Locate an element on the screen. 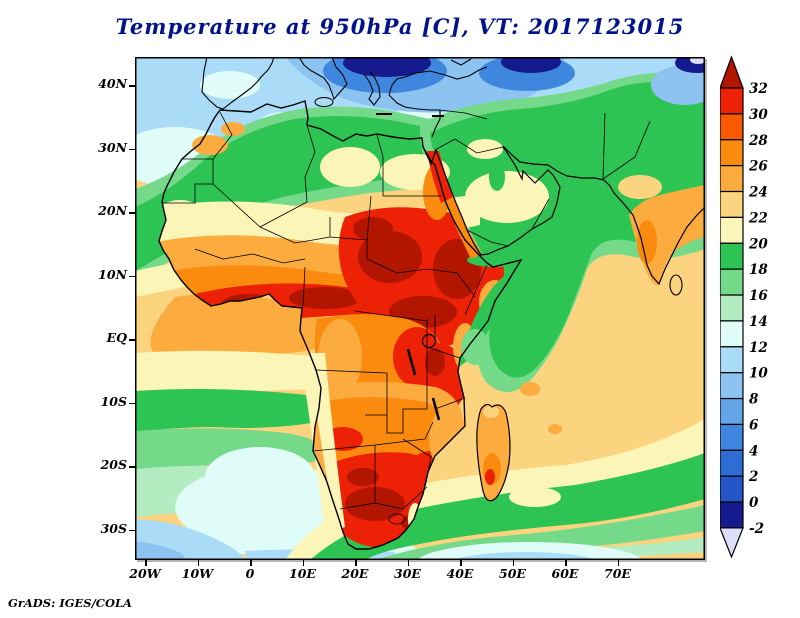 The image size is (800, 618). lon-tick-label: 40E is located at coordinates (460, 573).